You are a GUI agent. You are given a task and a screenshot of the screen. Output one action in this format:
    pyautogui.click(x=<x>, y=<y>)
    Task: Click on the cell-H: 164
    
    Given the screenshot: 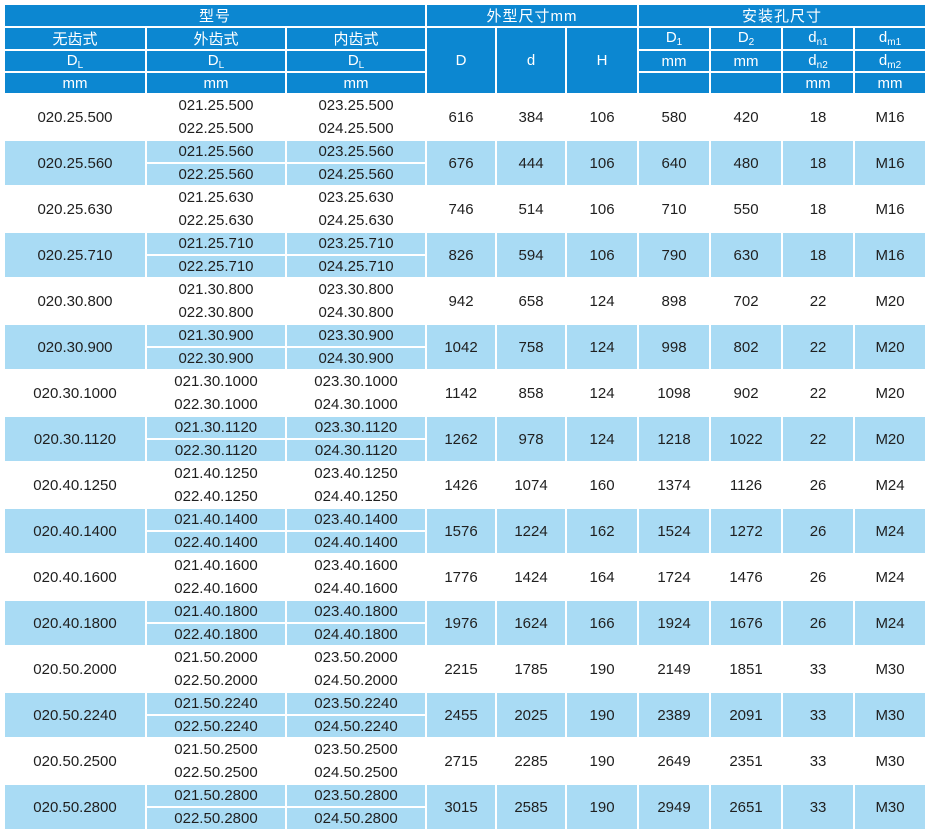 What is the action you would take?
    pyautogui.click(x=602, y=577)
    